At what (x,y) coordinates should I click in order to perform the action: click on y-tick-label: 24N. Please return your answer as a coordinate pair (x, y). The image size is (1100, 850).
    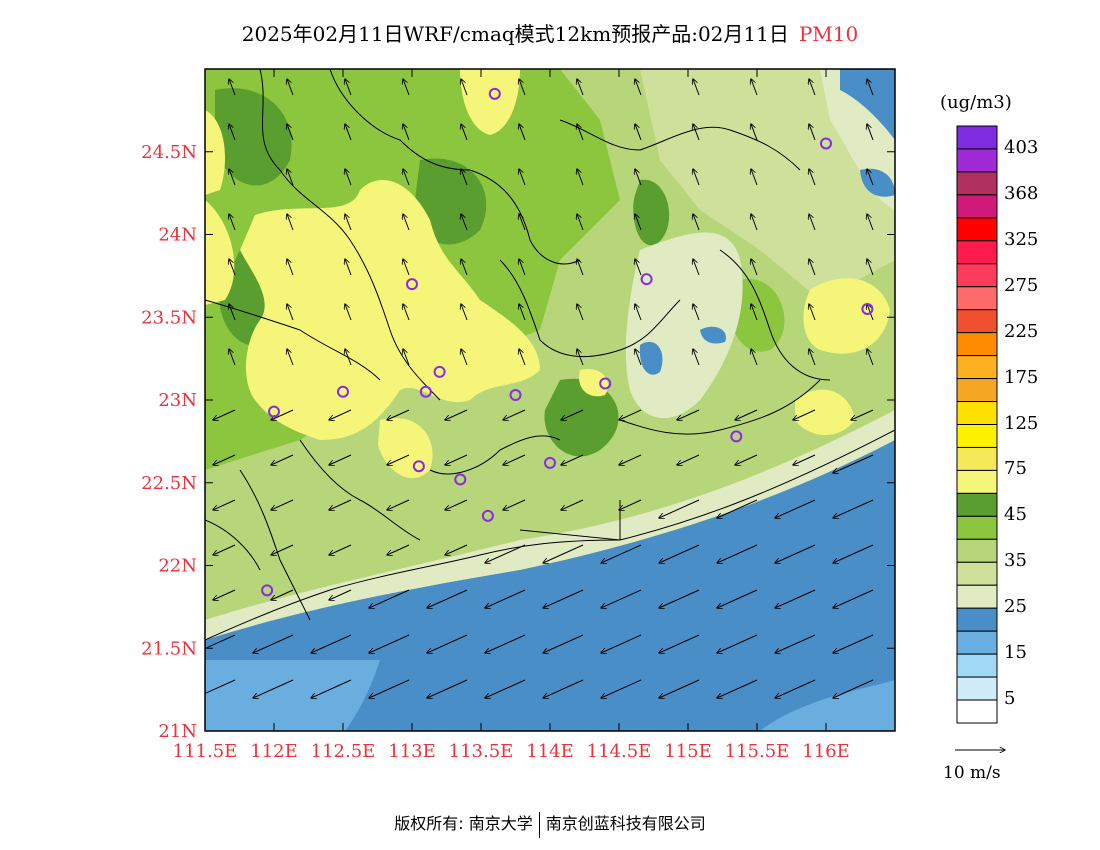
    Looking at the image, I should click on (177, 235).